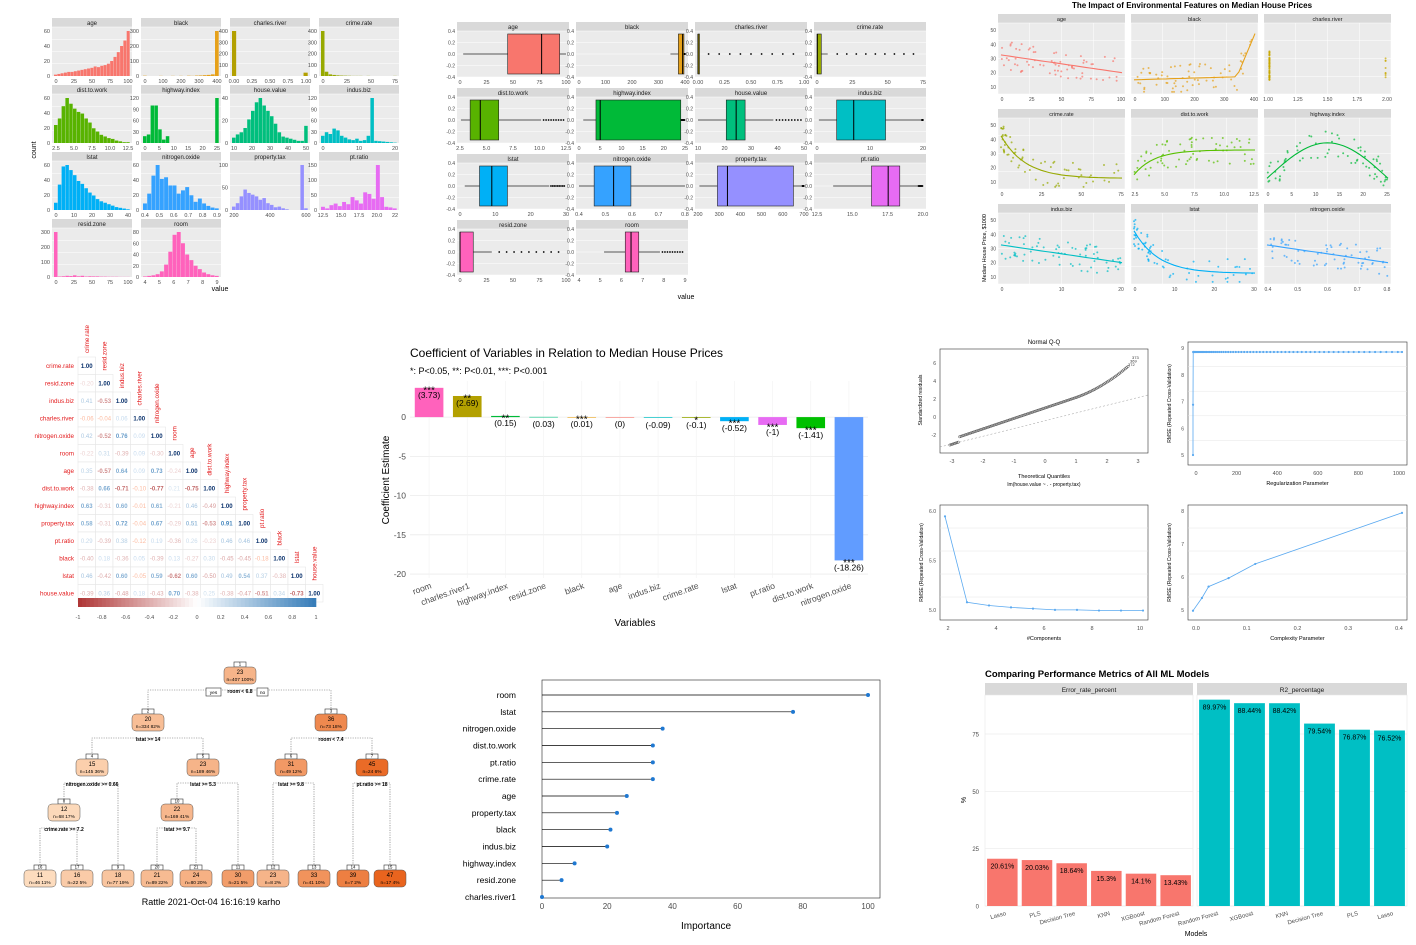 The height and width of the screenshot is (945, 1416). Describe the element at coordinates (136, 181) in the screenshot. I see `y-tick-label: 40` at that location.